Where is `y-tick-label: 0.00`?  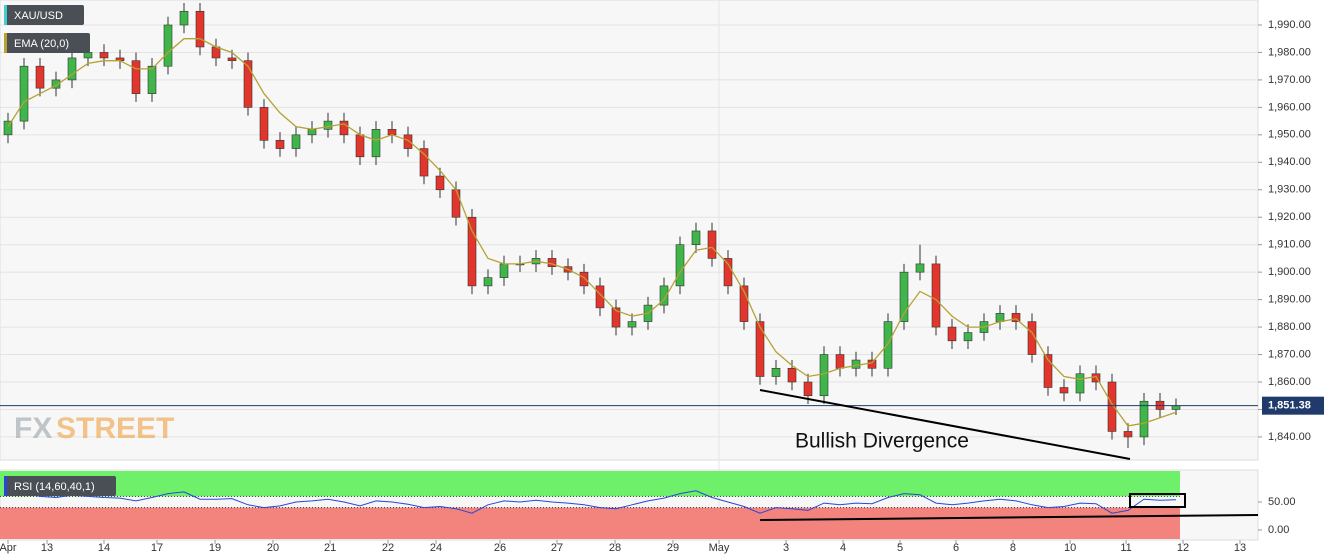 y-tick-label: 0.00 is located at coordinates (1278, 530).